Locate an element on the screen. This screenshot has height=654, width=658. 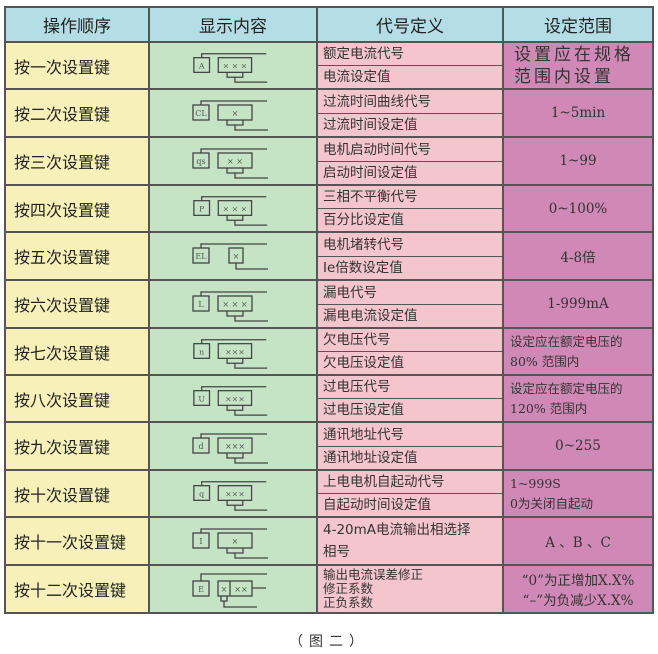
range-text: 1~99 is located at coordinates (578, 161).